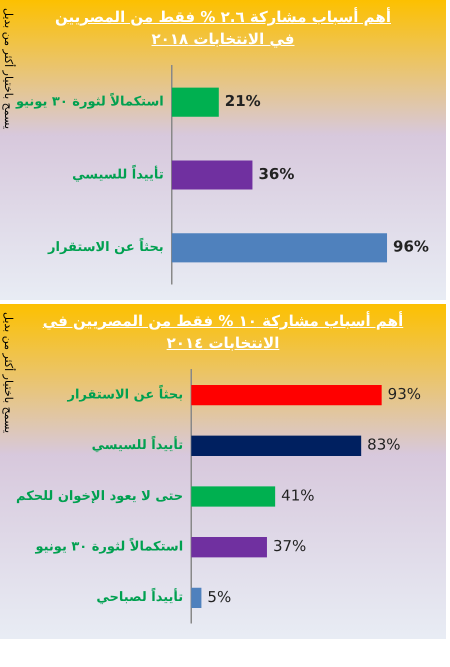 The width and height of the screenshot is (450, 667). Describe the element at coordinates (140, 596) in the screenshot. I see `y-tick-label: تأييداً لصباحي` at that location.